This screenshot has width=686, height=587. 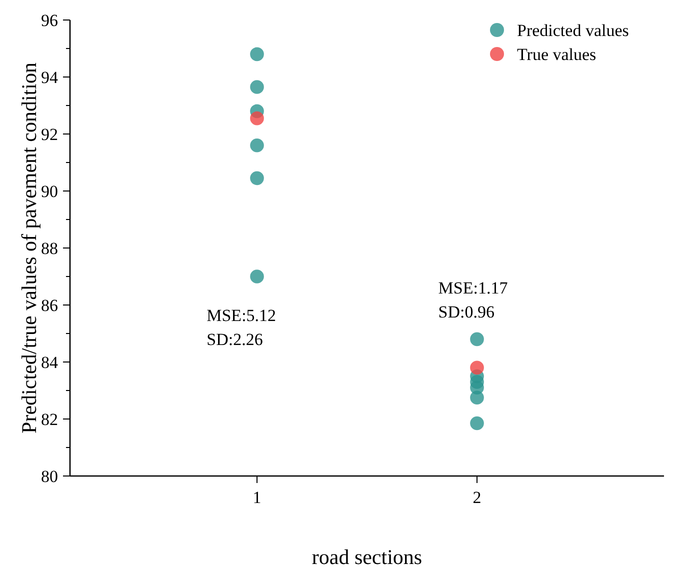 What do you see at coordinates (49, 305) in the screenshot?
I see `y-tick-label: 86` at bounding box center [49, 305].